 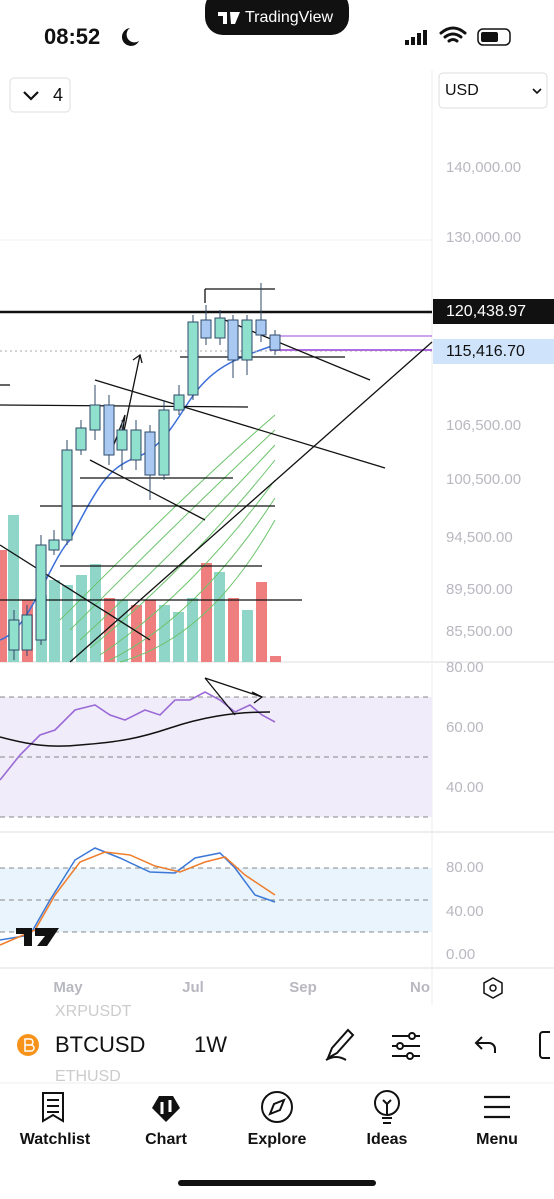 What do you see at coordinates (489, 37) in the screenshot?
I see `battery-level` at bounding box center [489, 37].